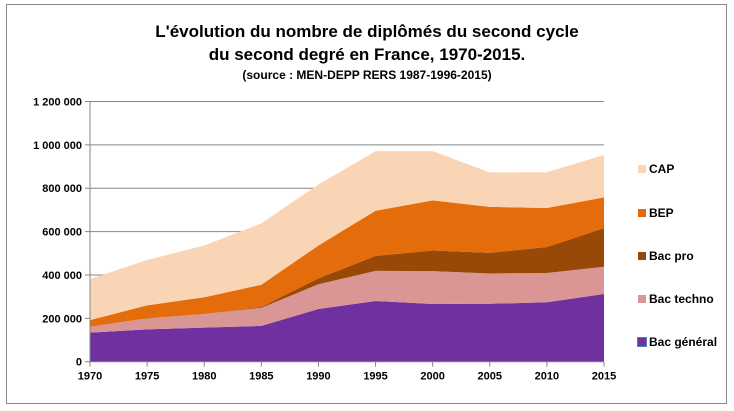 This screenshot has height=411, width=734. What do you see at coordinates (57, 146) in the screenshot?
I see `y-tick-label: 1 000 000` at bounding box center [57, 146].